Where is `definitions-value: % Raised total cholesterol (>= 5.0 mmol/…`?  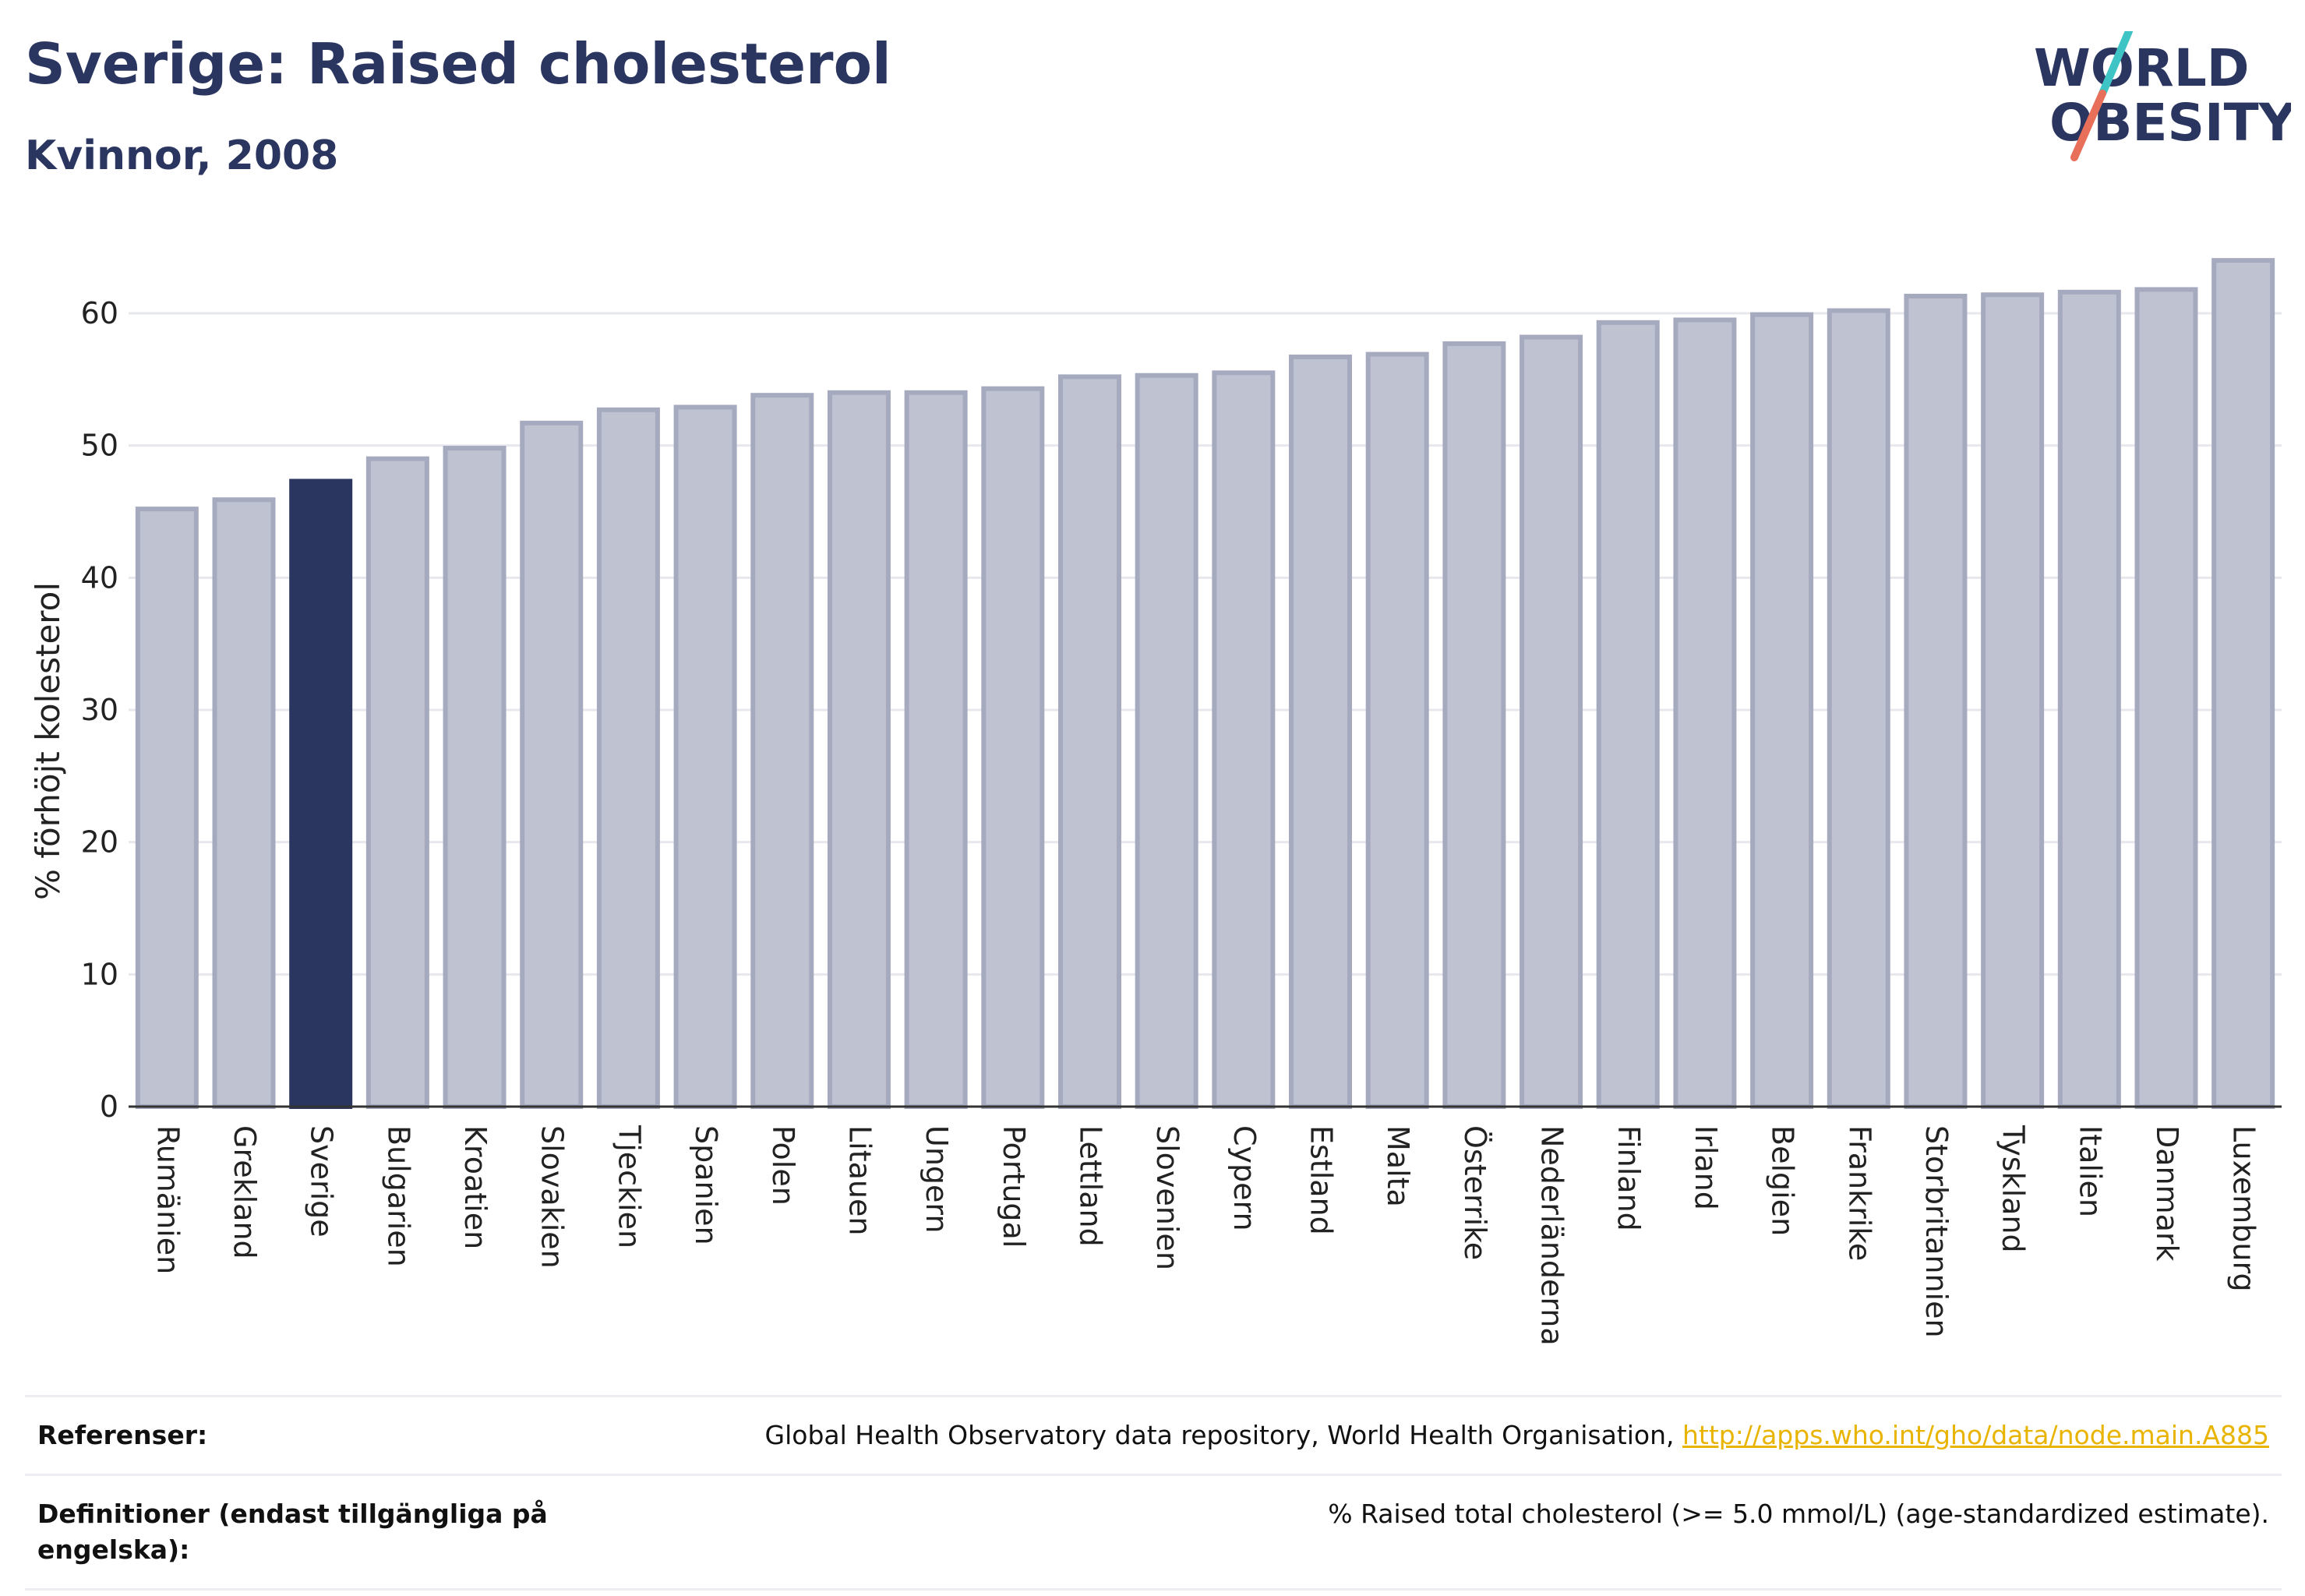
definitions-value: % Raised total cholesterol (>= 5.0 mmol/… is located at coordinates (1798, 1514).